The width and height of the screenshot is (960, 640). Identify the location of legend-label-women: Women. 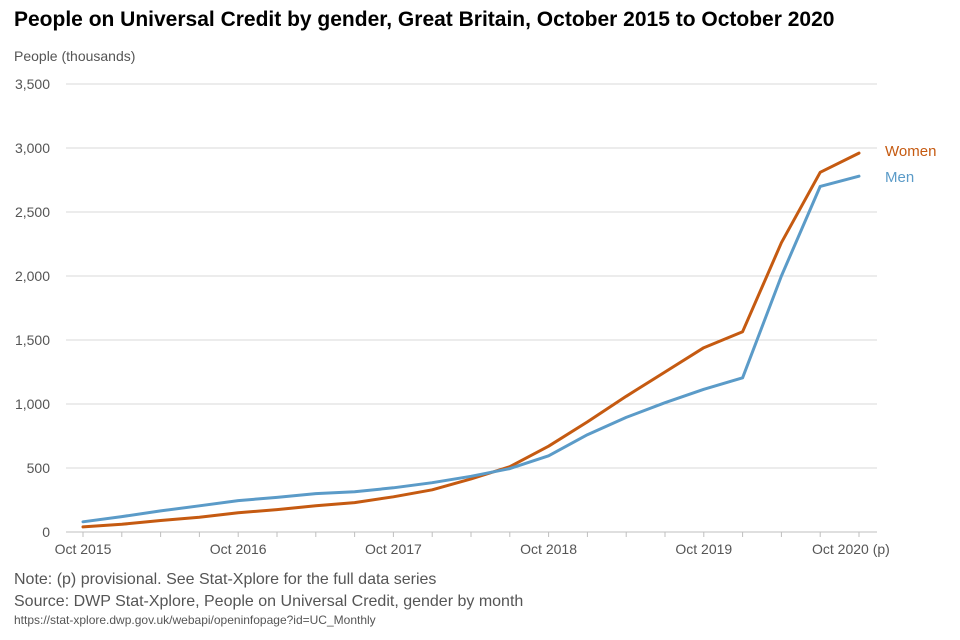
(910, 151).